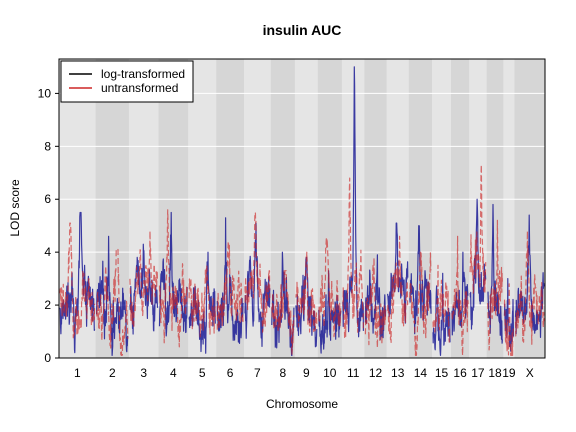  What do you see at coordinates (47, 252) in the screenshot?
I see `y-tick-label-4: 4` at bounding box center [47, 252].